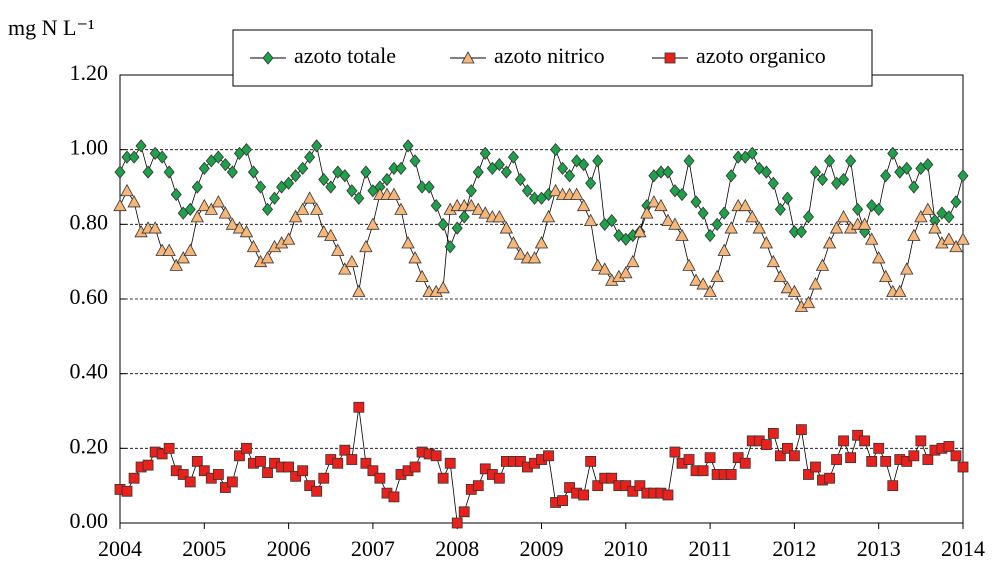 The width and height of the screenshot is (997, 570). I want to click on legend-box, so click(552, 58).